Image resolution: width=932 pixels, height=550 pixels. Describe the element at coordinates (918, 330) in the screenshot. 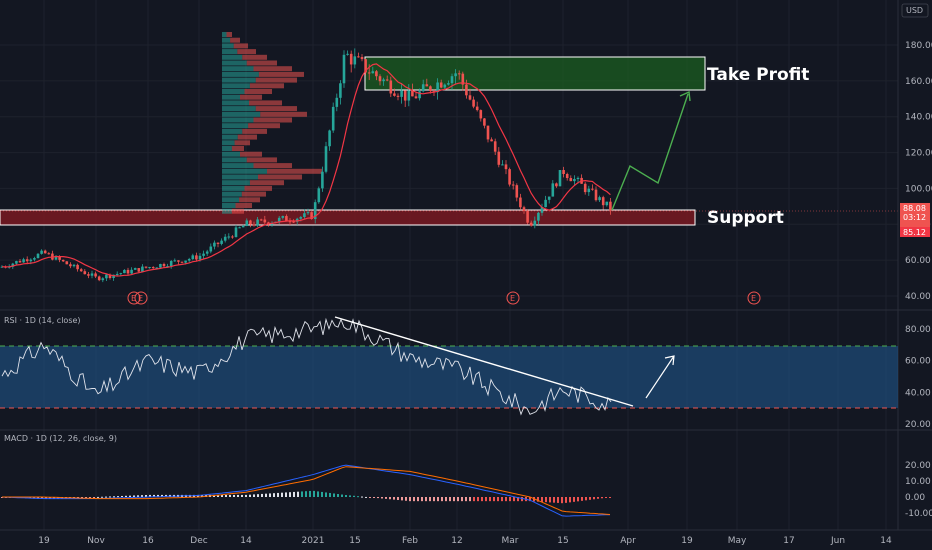

I see `rsi-tick-label: 80.00` at that location.